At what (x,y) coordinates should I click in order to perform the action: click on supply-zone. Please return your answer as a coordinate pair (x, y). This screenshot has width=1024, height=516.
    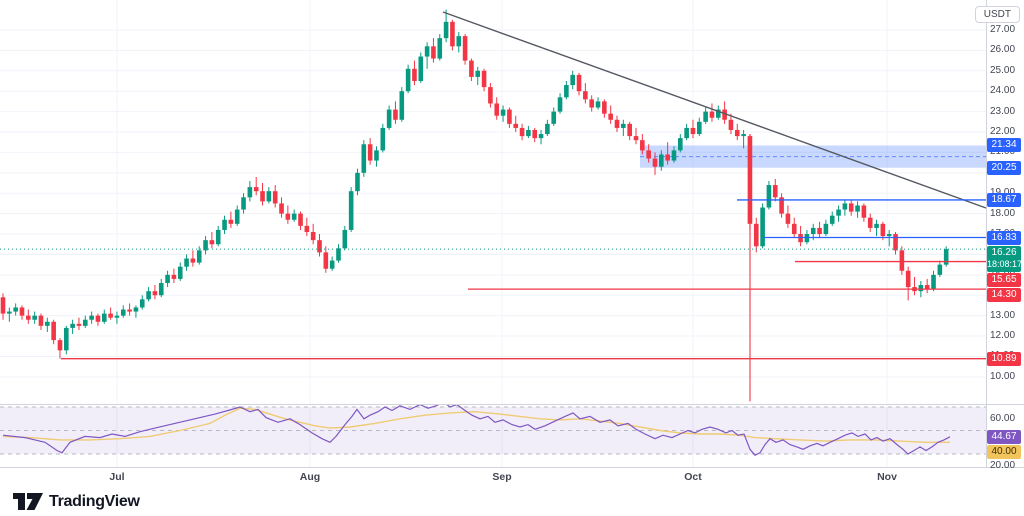
    Looking at the image, I should click on (813, 156).